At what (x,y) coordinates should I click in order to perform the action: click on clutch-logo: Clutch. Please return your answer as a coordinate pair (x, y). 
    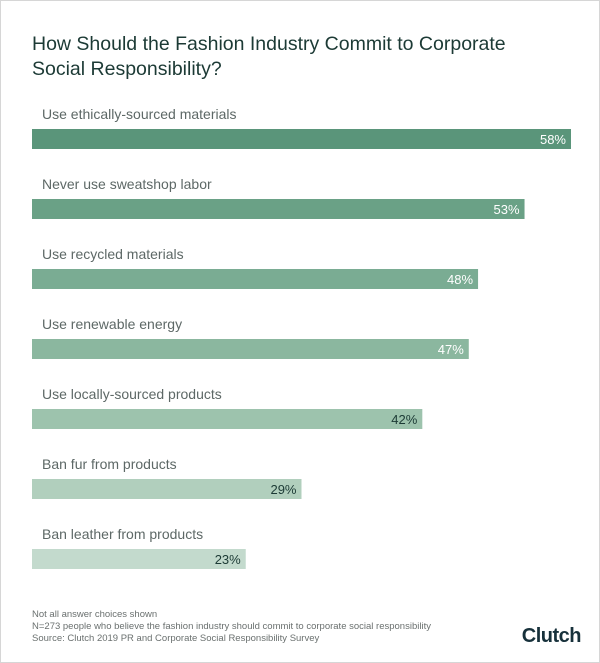
    Looking at the image, I should click on (551, 636).